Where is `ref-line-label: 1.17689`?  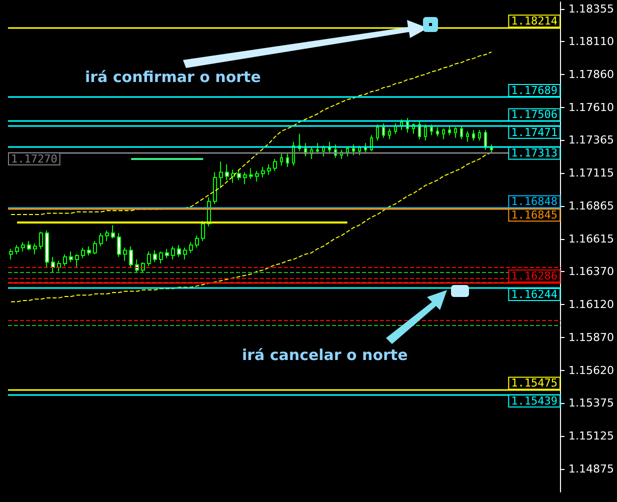
ref-line-label: 1.17689 is located at coordinates (534, 91).